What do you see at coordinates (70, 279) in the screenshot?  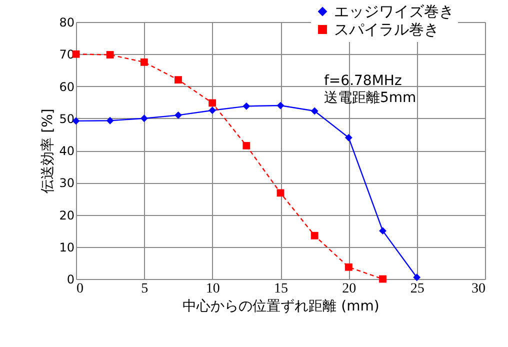 I see `y-tick-label: 0` at bounding box center [70, 279].